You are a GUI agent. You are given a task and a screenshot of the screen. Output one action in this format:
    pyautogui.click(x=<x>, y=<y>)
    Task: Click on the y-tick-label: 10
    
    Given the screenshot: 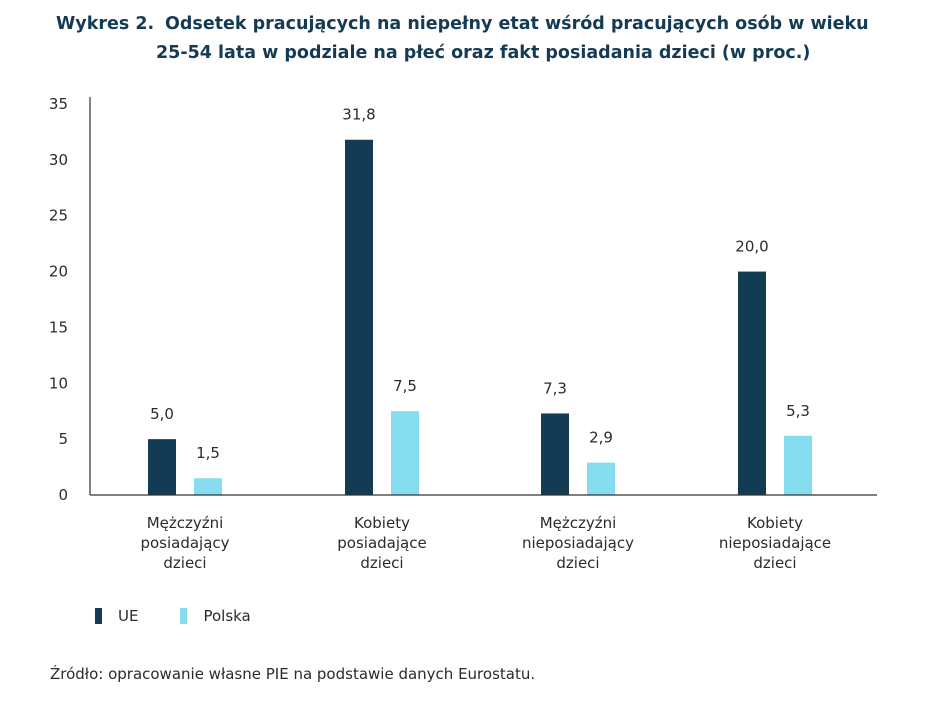 What is the action you would take?
    pyautogui.click(x=58, y=383)
    